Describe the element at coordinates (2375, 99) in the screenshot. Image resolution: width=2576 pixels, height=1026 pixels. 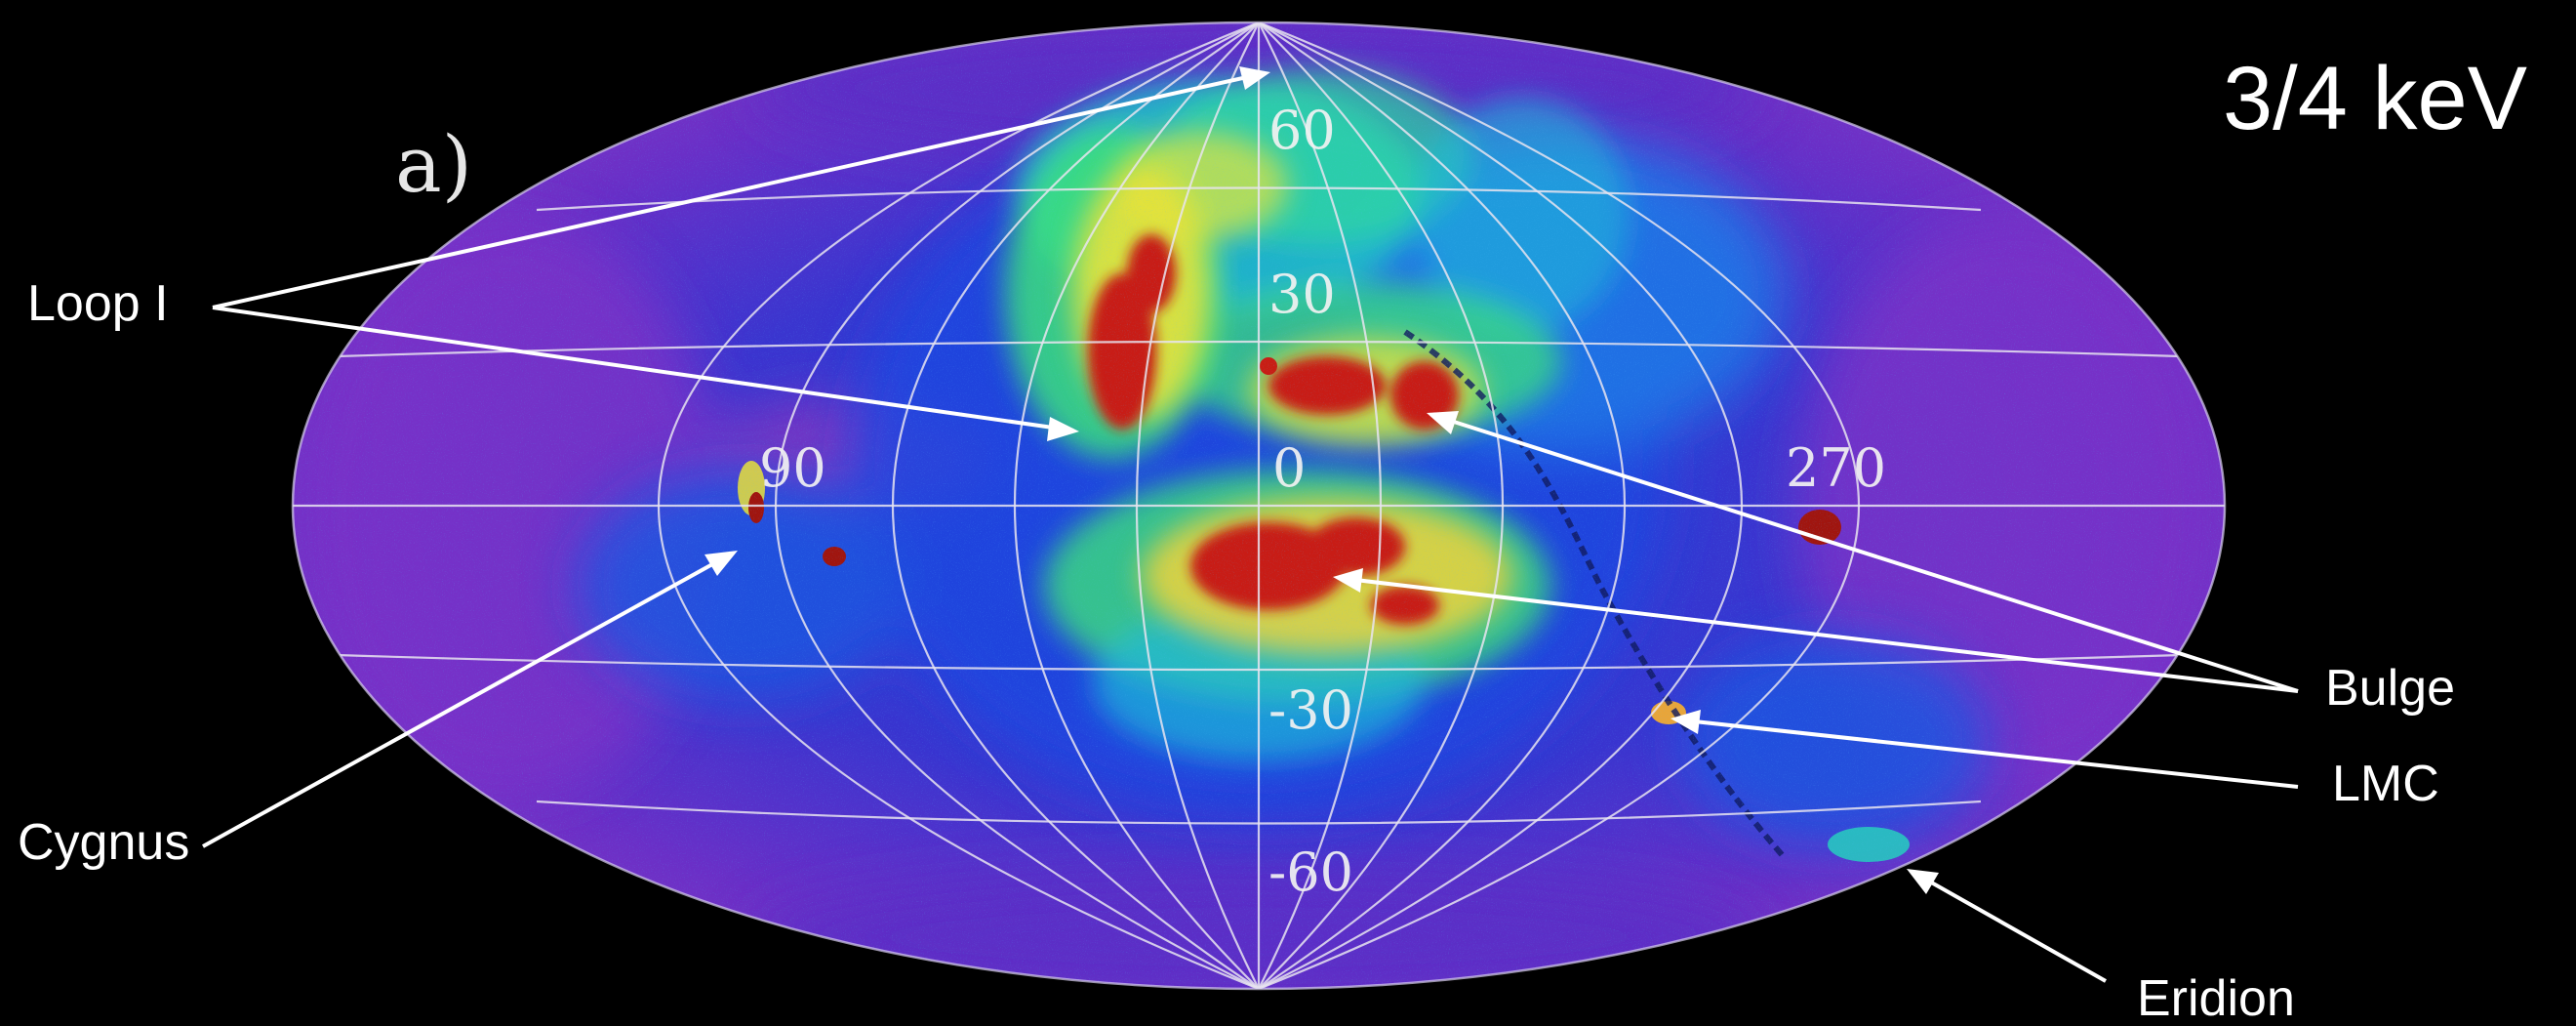
I see `energy-band-label: 3/4 keV` at that location.